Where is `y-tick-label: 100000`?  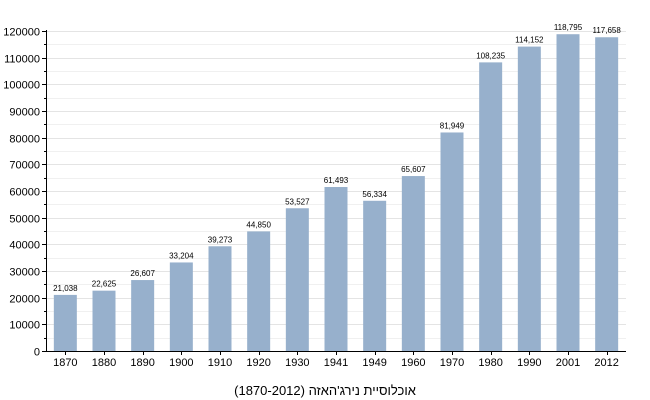
y-tick-label: 100000 is located at coordinates (21, 86).